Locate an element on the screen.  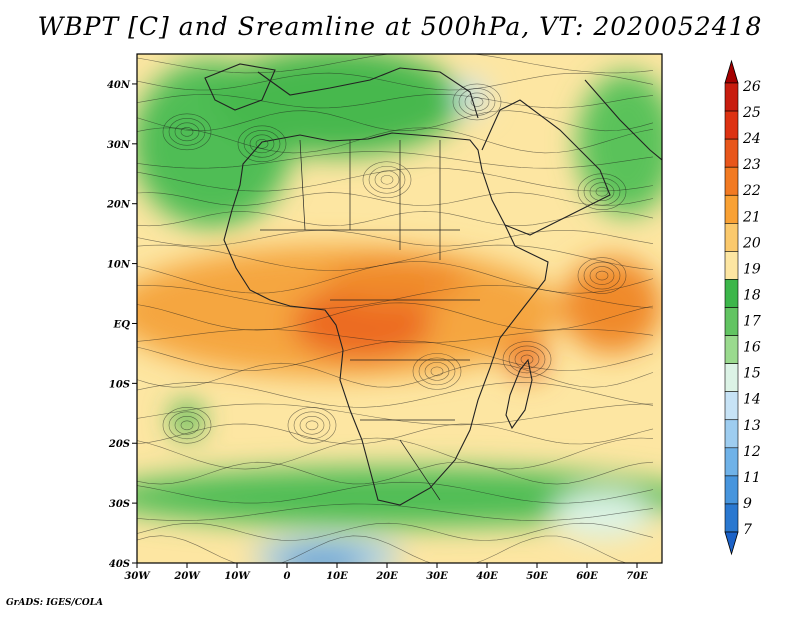
lat-tick-label: 40N is located at coordinates (119, 85).